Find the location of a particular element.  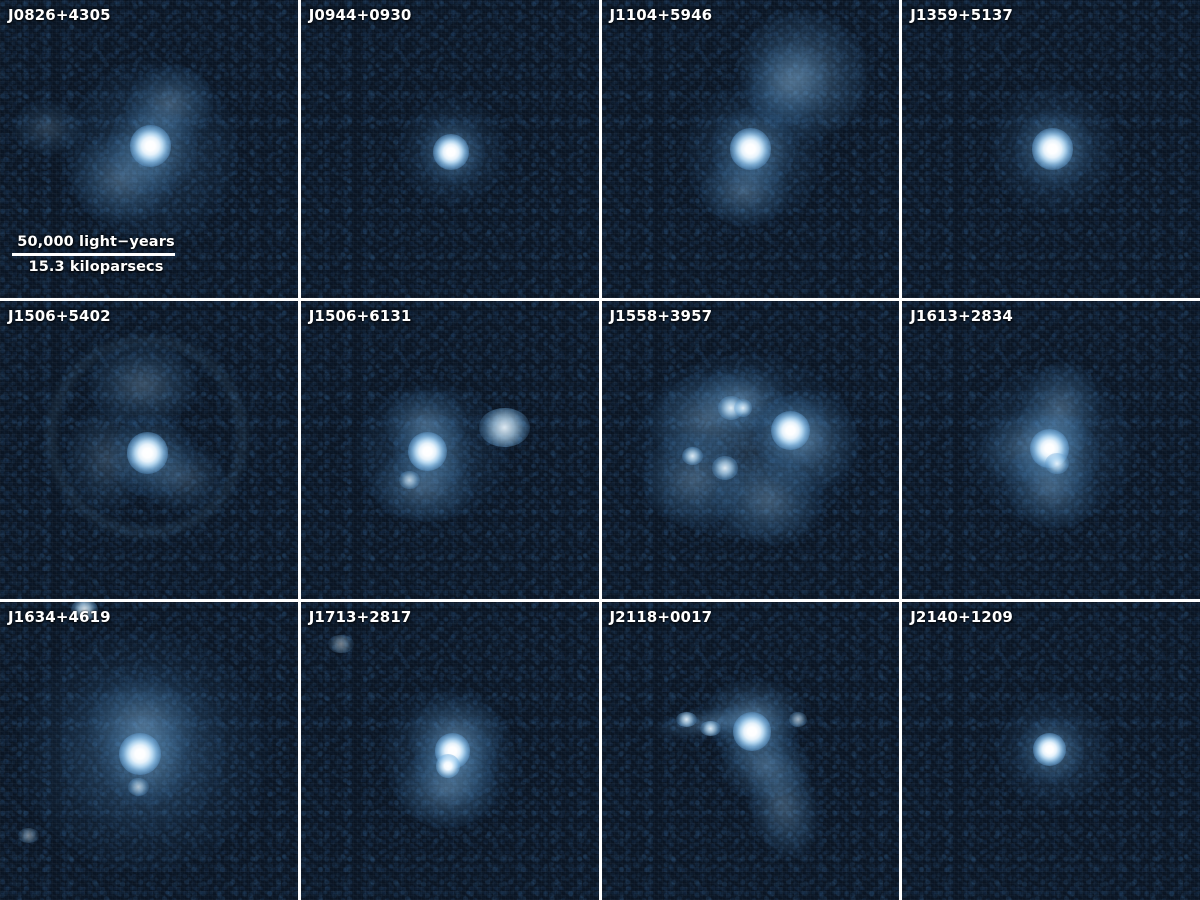

panel-label: J0944+0930 is located at coordinates (360, 15).